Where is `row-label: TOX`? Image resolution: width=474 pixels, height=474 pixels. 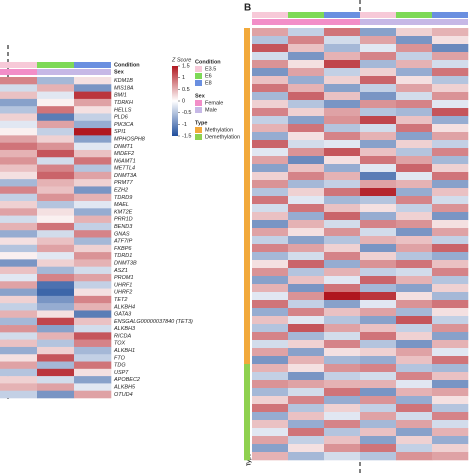 row-label: TOX is located at coordinates (120, 344).